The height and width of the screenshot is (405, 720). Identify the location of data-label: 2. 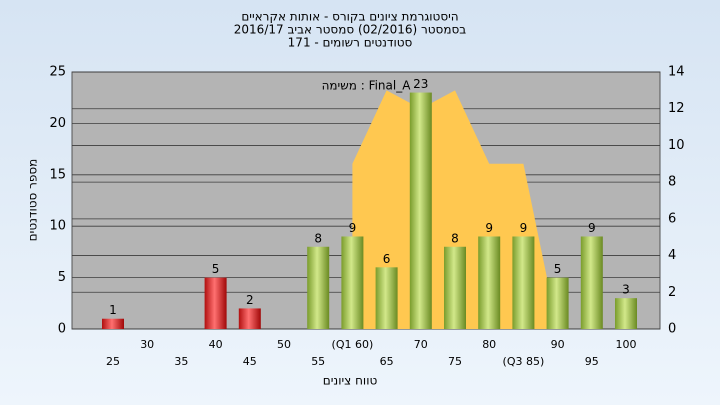
(250, 300).